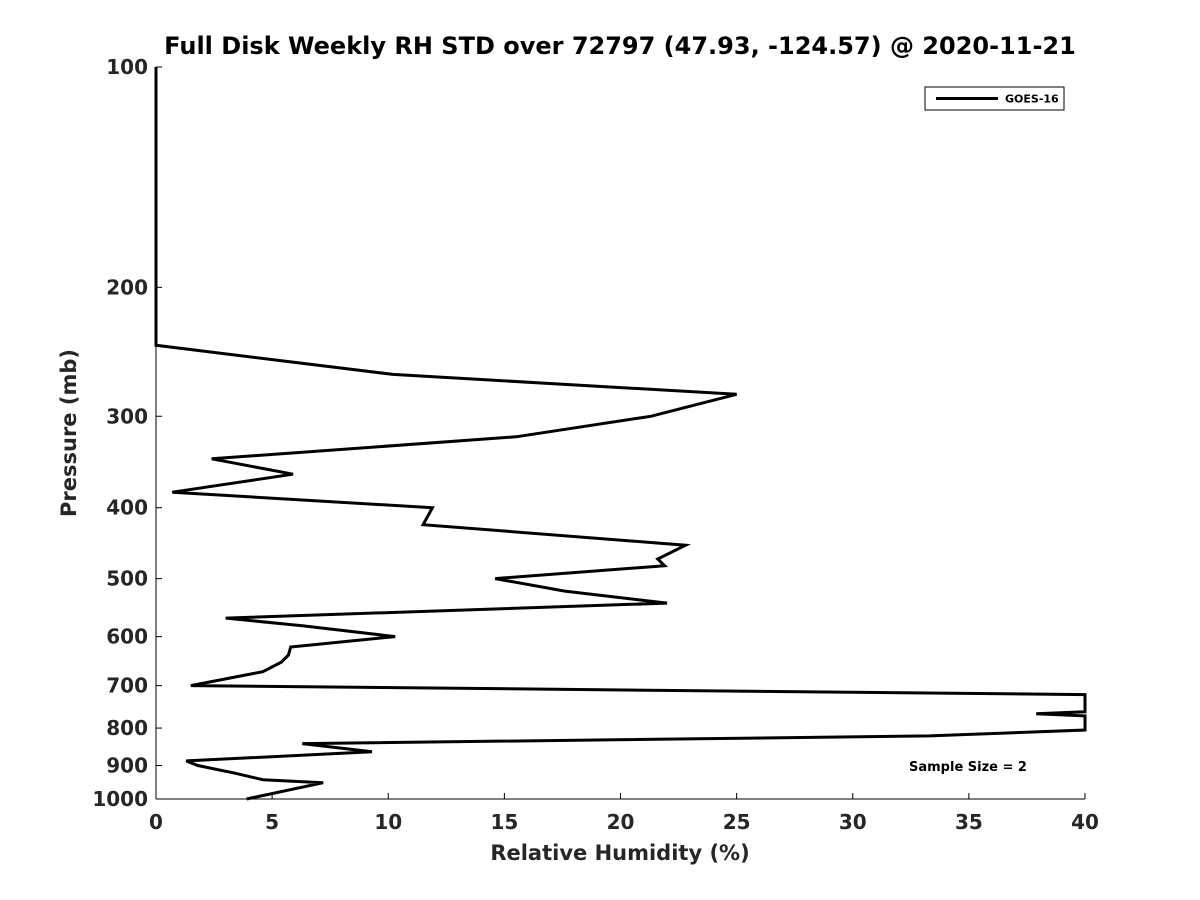 The image size is (1200, 900). What do you see at coordinates (737, 822) in the screenshot?
I see `x-tick-label: 25` at bounding box center [737, 822].